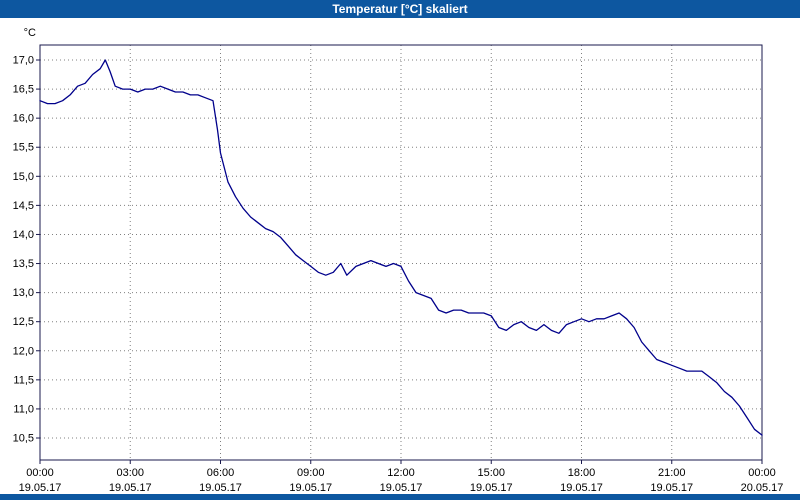 The height and width of the screenshot is (500, 800). Describe the element at coordinates (401, 473) in the screenshot. I see `x-axis-time-label: 12:00` at that location.